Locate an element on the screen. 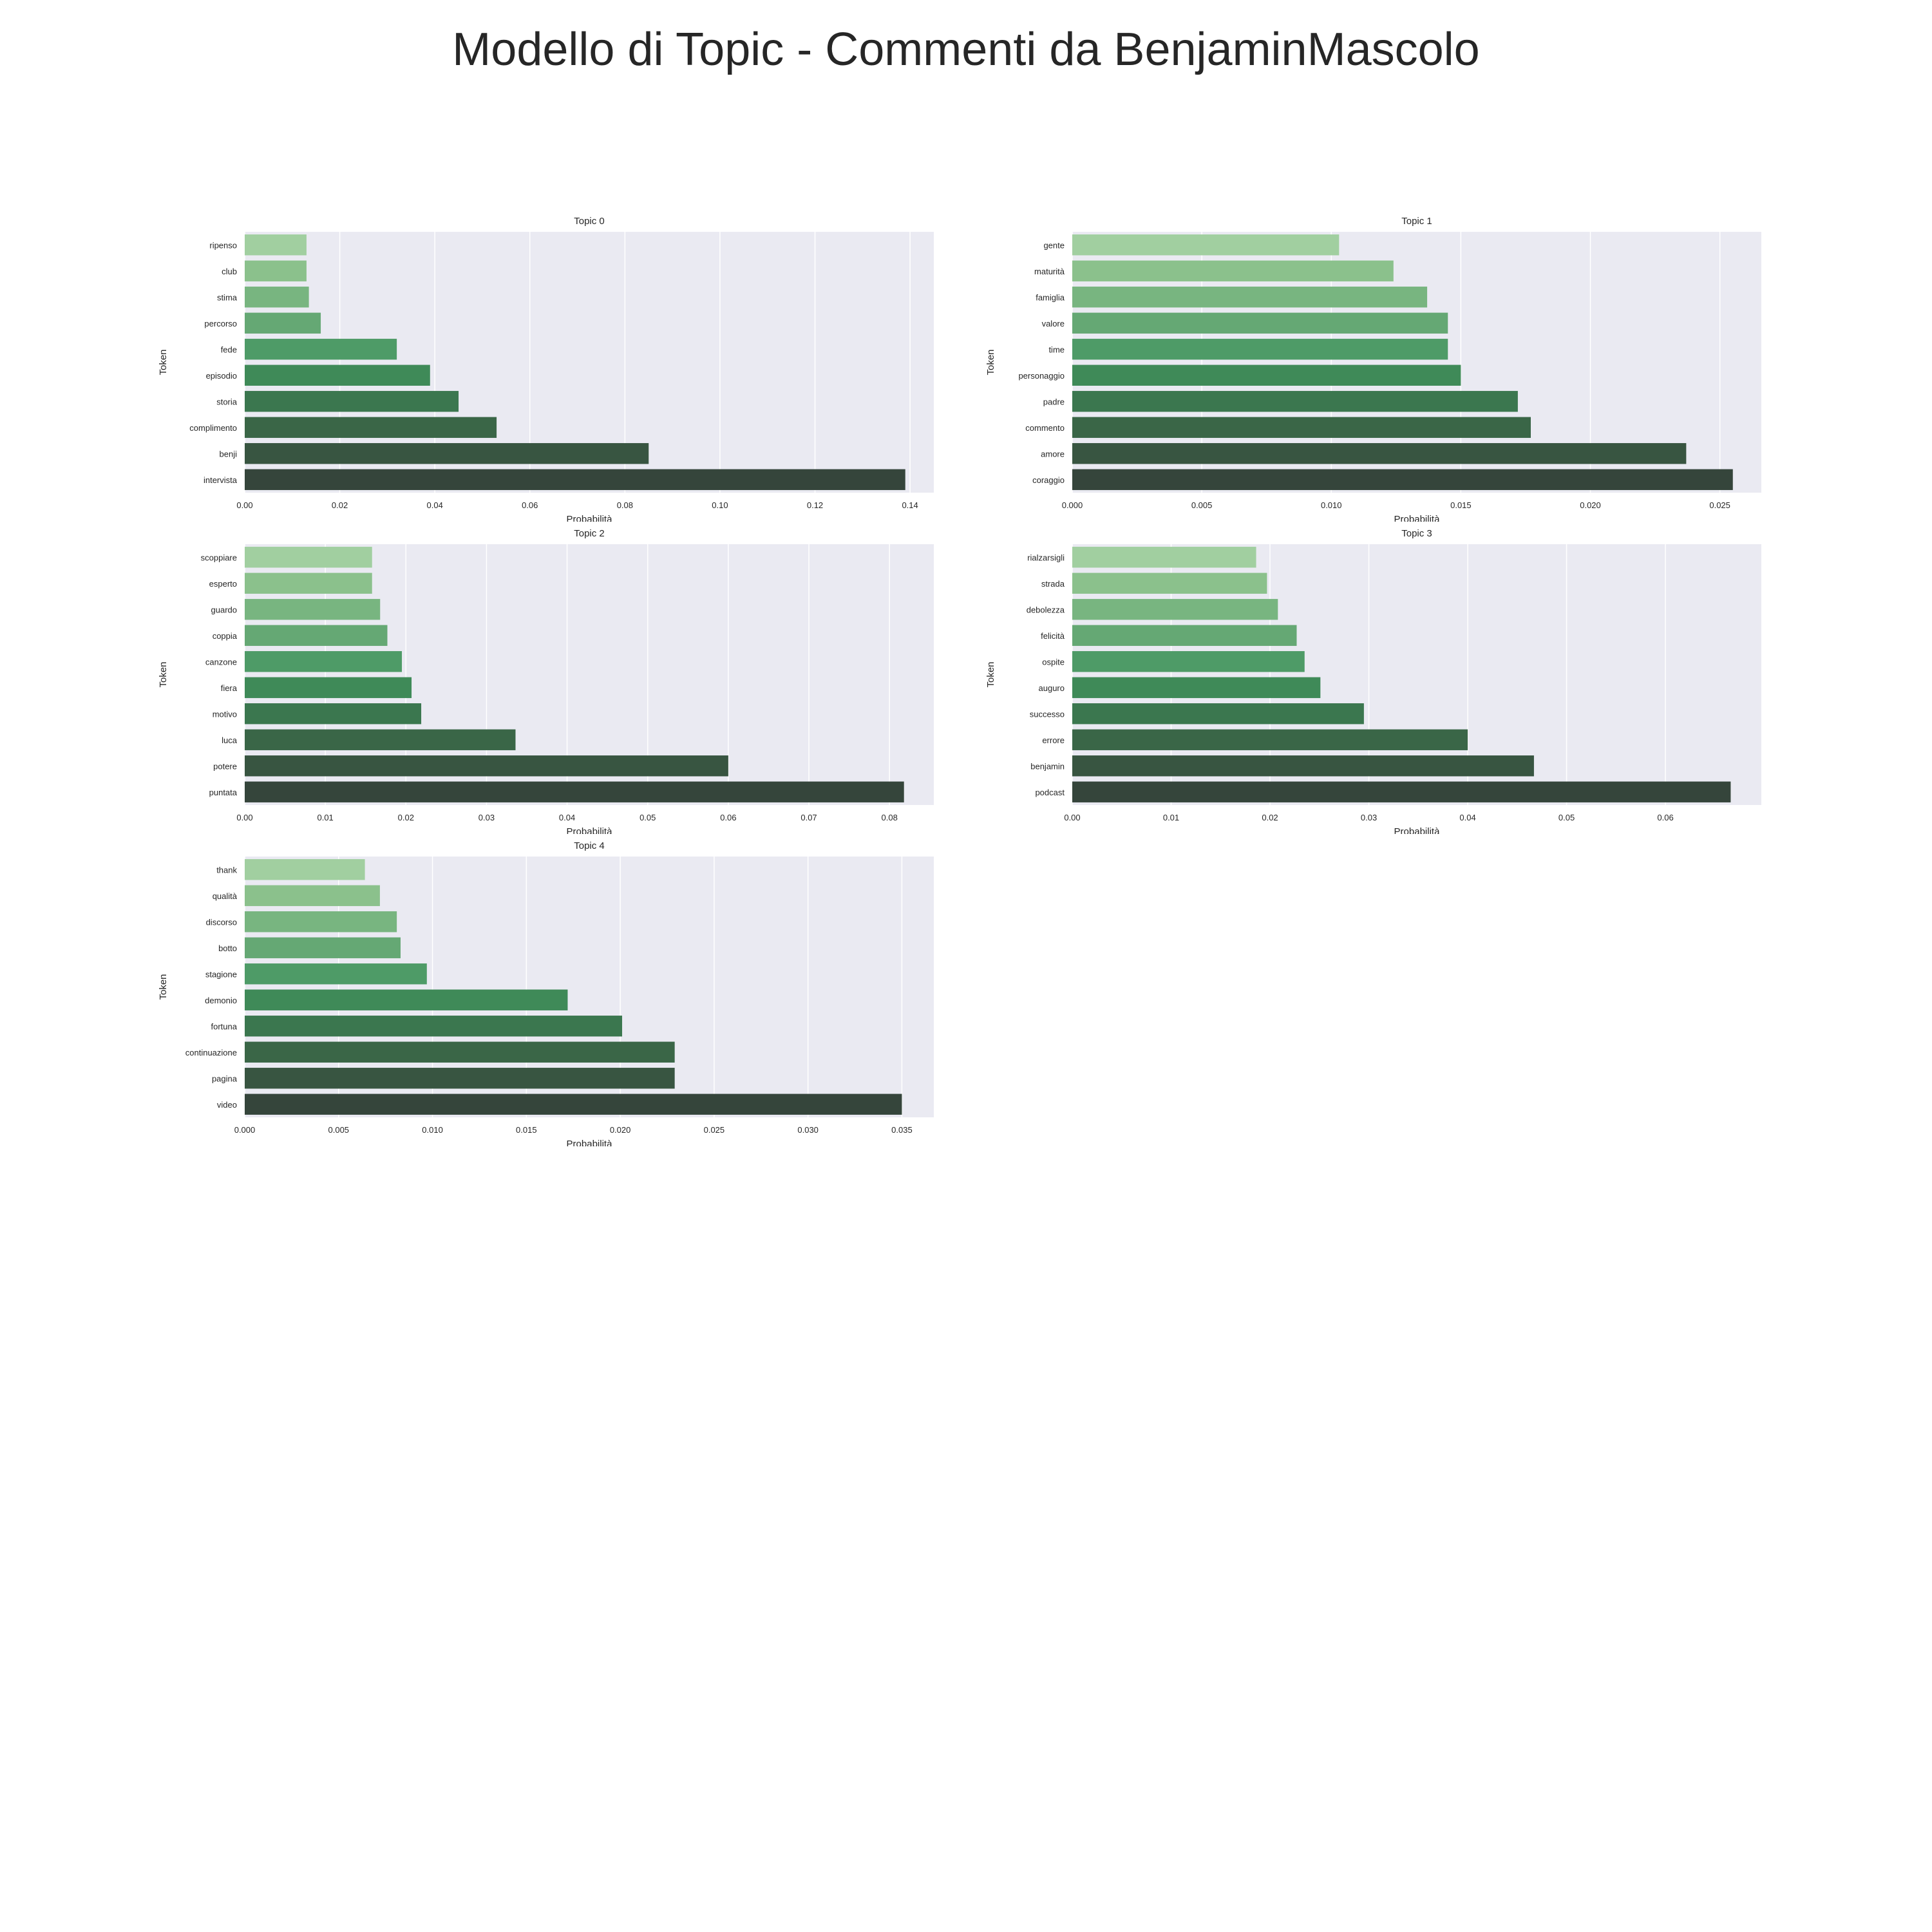  y-tick-label: coraggio is located at coordinates (1048, 480).